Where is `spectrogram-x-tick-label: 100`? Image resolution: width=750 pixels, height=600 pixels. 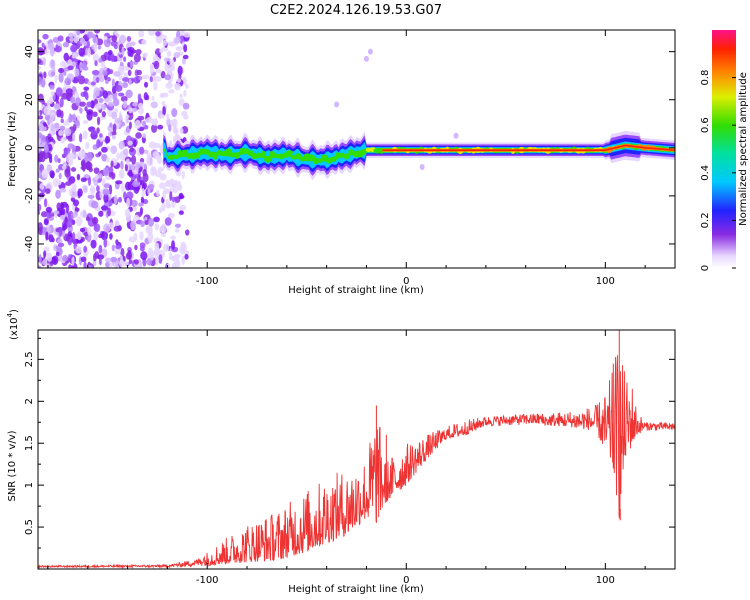
spectrogram-x-tick-label: 100 is located at coordinates (605, 281).